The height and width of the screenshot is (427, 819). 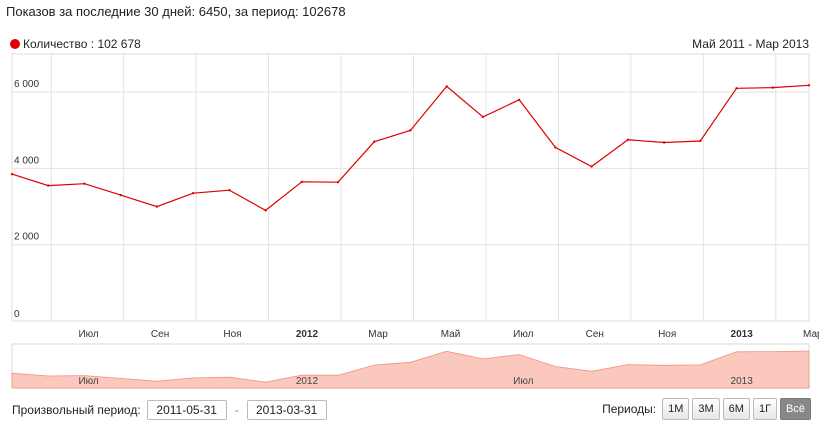 What do you see at coordinates (451, 334) in the screenshot?
I see `x-tick-label: Май` at bounding box center [451, 334].